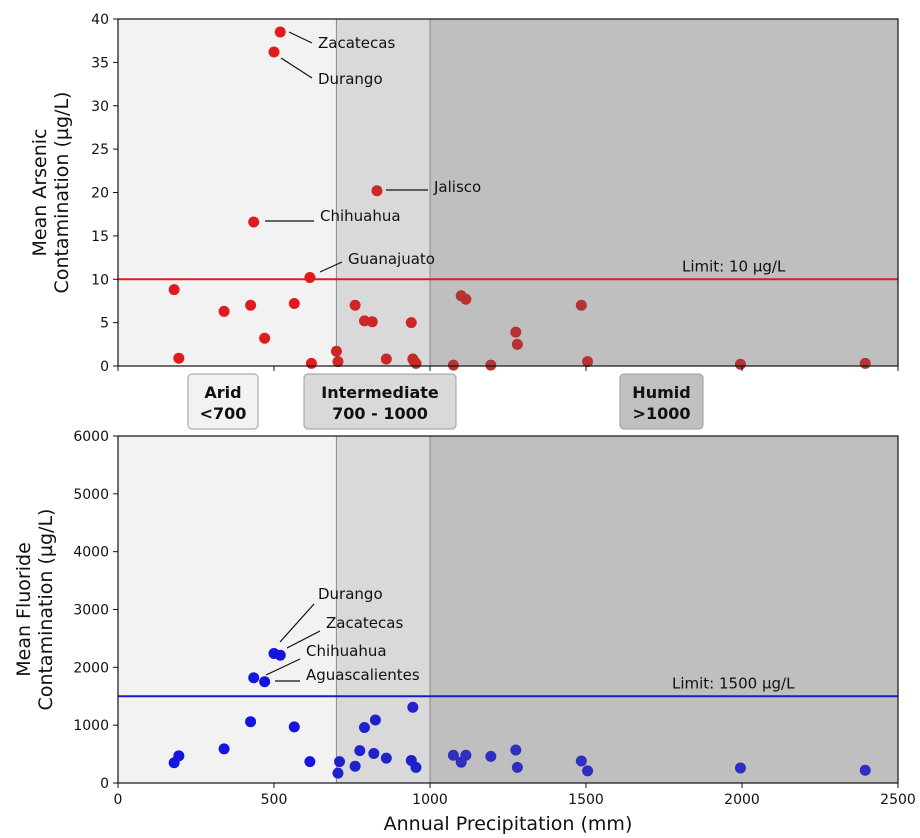 The image size is (920, 838). Describe the element at coordinates (91, 553) in the screenshot. I see `y-tick-label: 4000` at that location.